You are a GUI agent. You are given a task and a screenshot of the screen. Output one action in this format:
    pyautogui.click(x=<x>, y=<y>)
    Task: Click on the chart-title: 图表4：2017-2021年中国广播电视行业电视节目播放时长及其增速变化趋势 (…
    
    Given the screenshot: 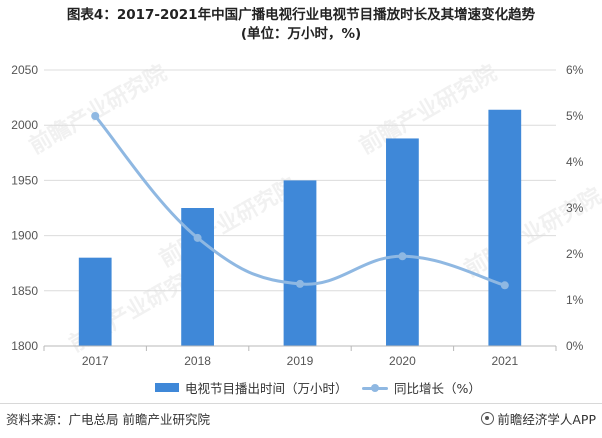 What is the action you would take?
    pyautogui.click(x=301, y=25)
    